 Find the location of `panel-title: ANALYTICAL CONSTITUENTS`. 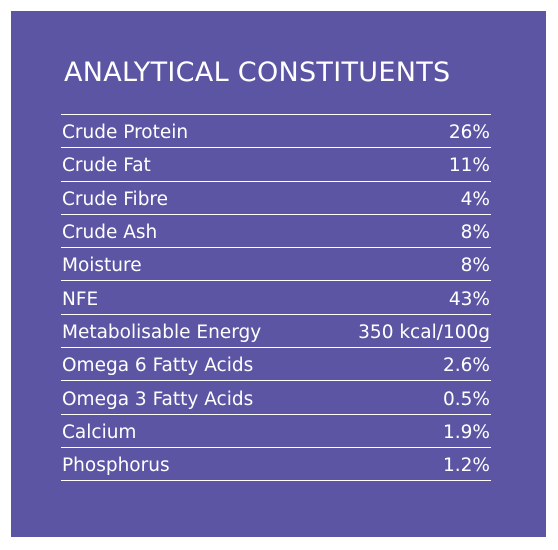

panel-title: ANALYTICAL CONSTITUENTS is located at coordinates (257, 72).